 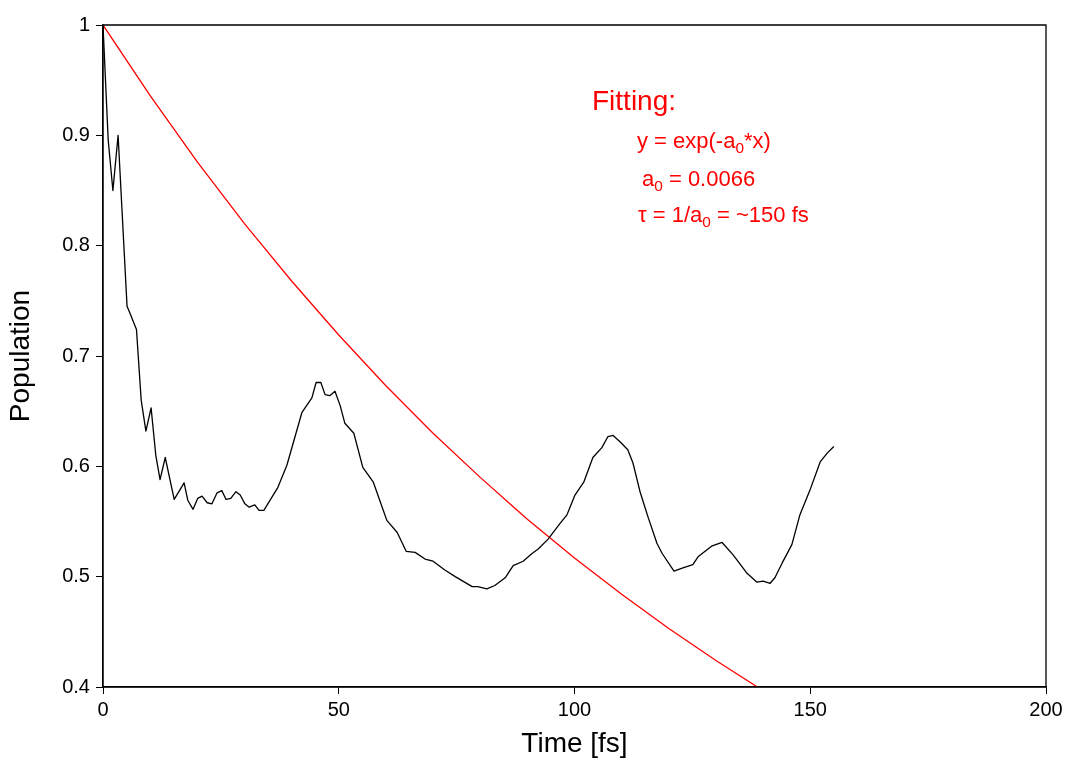 I want to click on y-tick-label: 0.8, so click(x=76, y=244).